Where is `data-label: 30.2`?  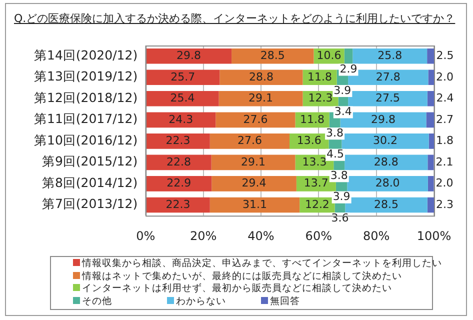
data-label: 30.2 is located at coordinates (385, 141).